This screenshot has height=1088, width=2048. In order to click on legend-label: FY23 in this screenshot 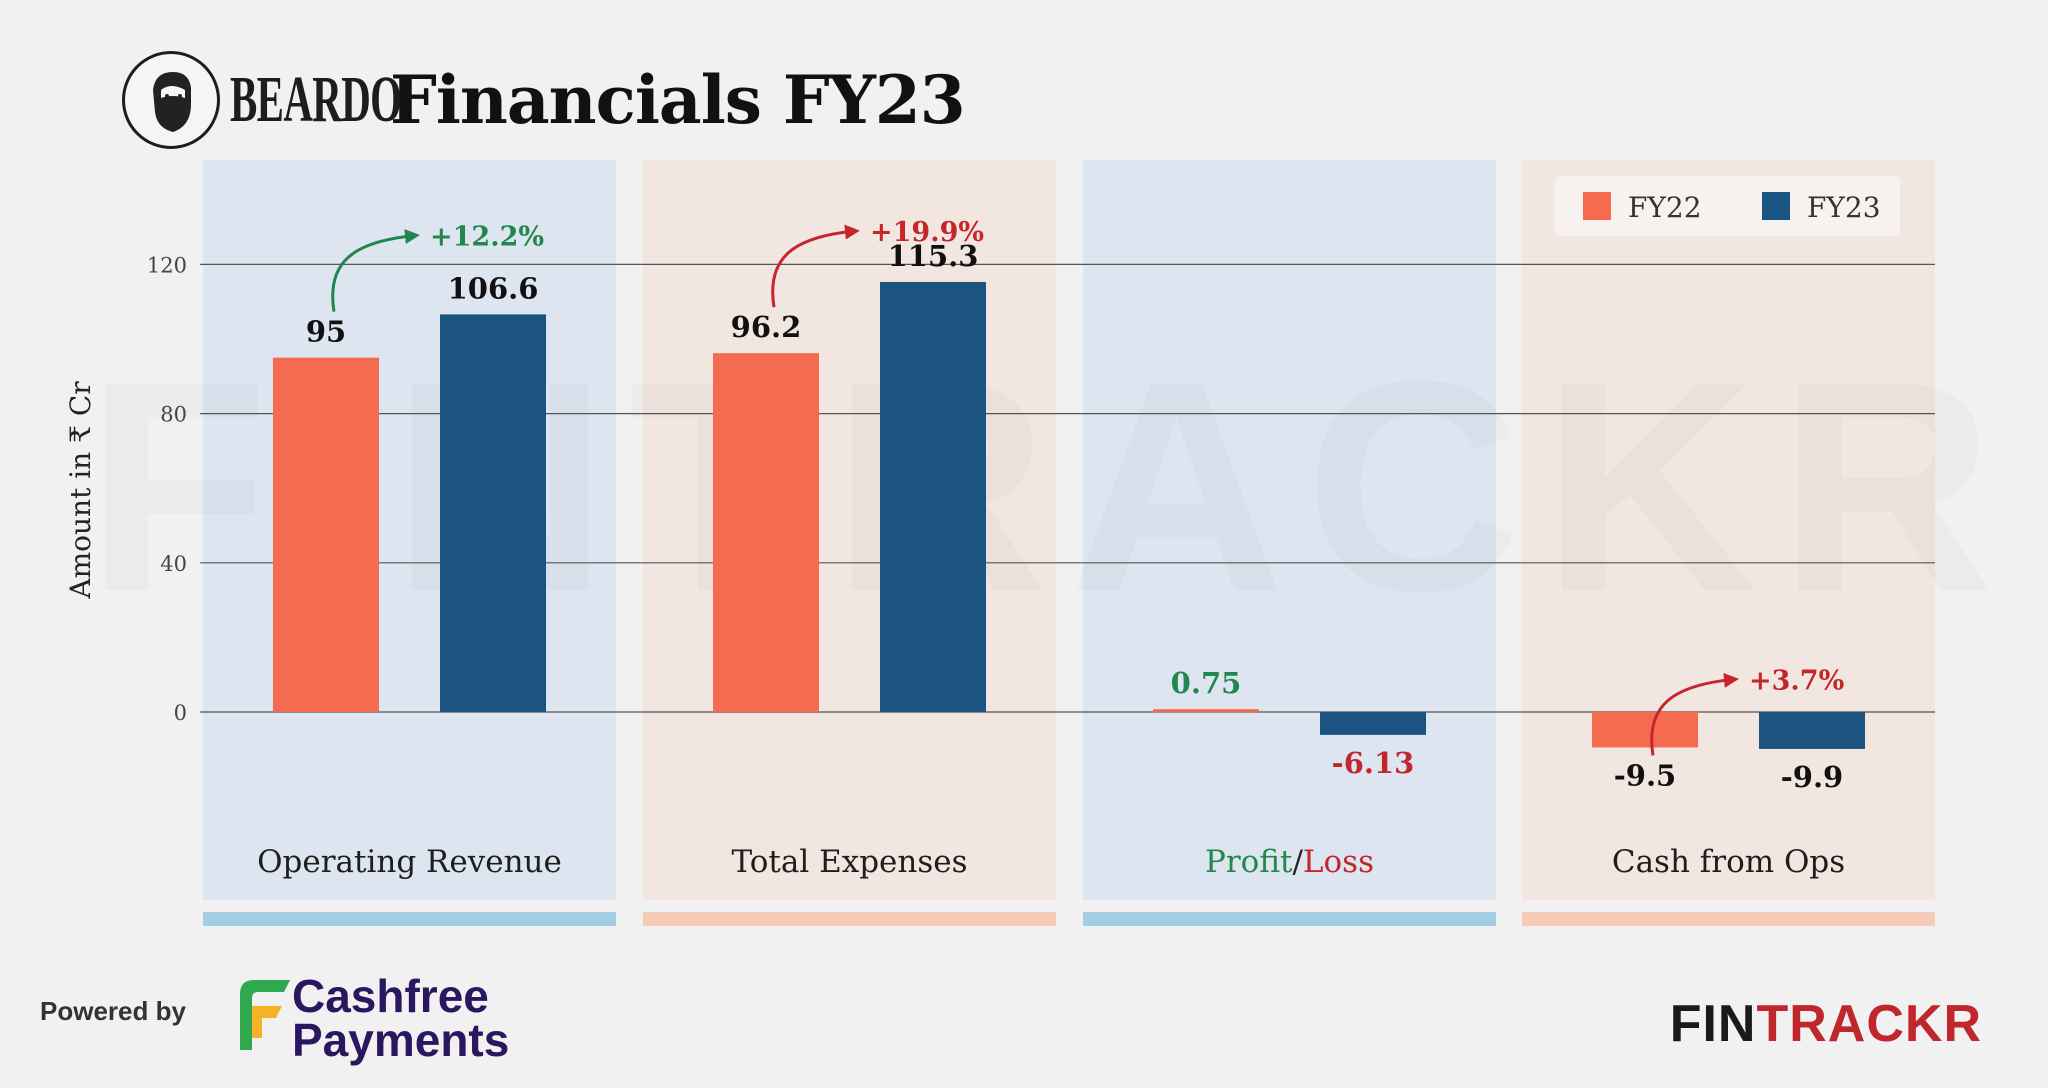, I will do `click(1844, 207)`.